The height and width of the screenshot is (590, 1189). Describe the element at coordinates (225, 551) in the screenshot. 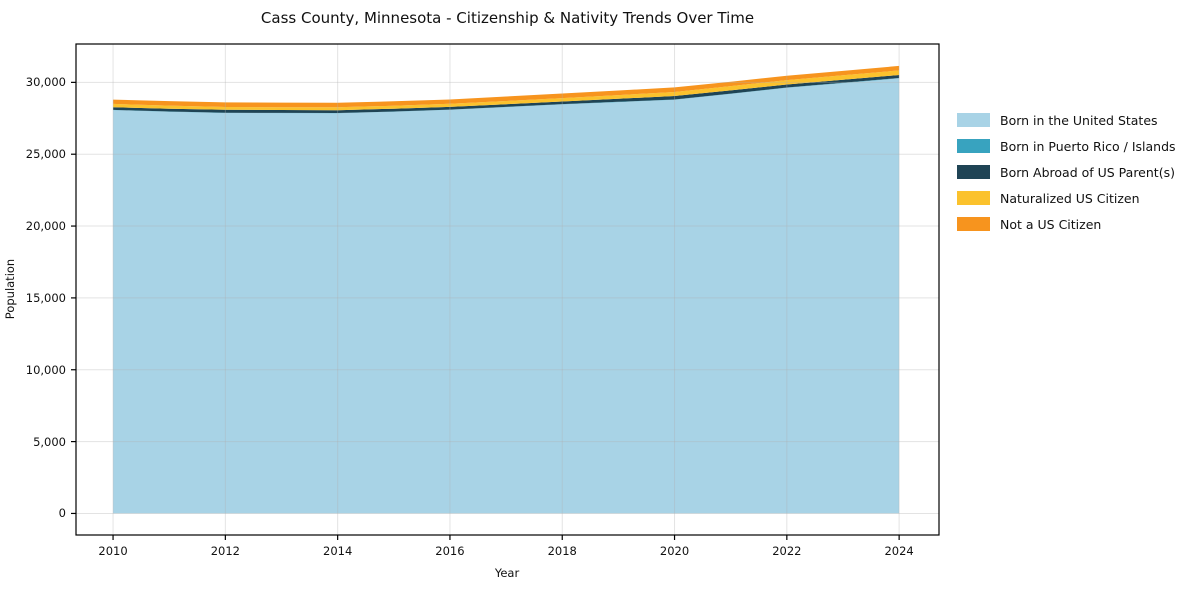

I see `x-tick-label: 2012` at that location.